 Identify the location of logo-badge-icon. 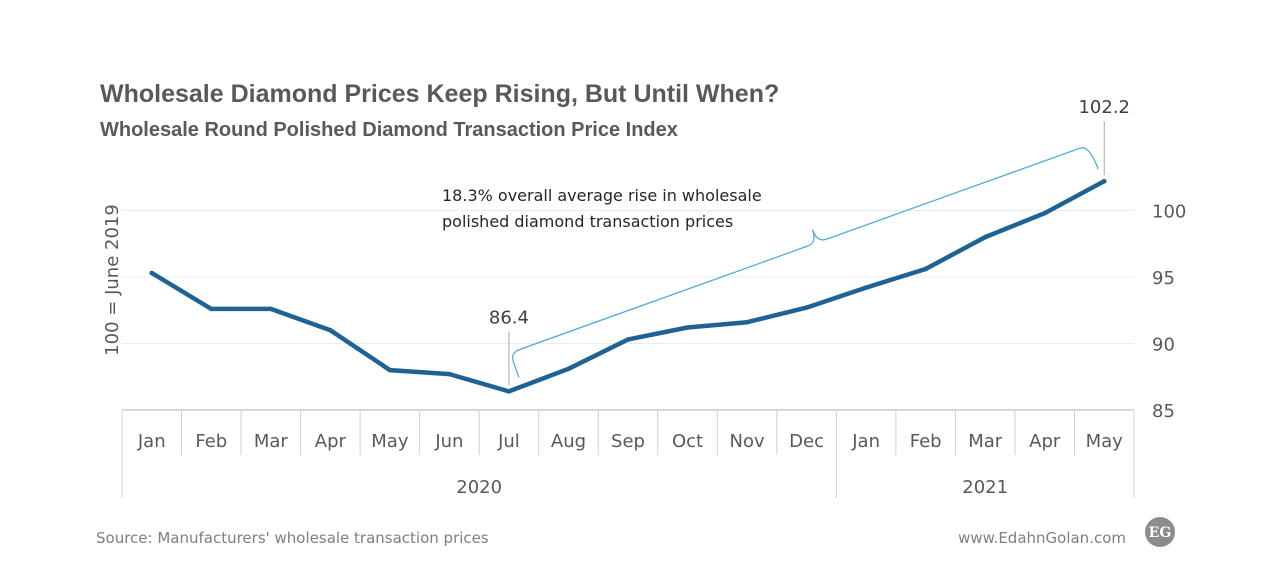
(1160, 532).